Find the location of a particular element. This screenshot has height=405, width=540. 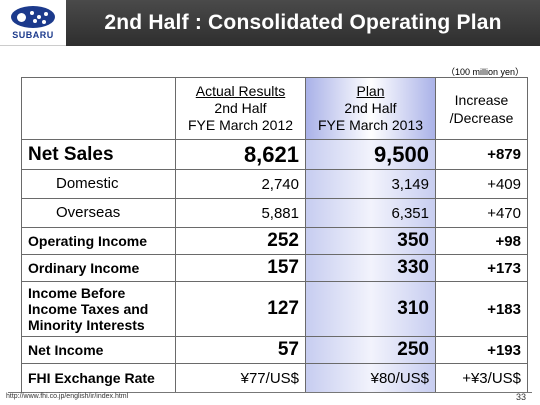

table-row: Net Income 57 250 +193 is located at coordinates (274, 350).